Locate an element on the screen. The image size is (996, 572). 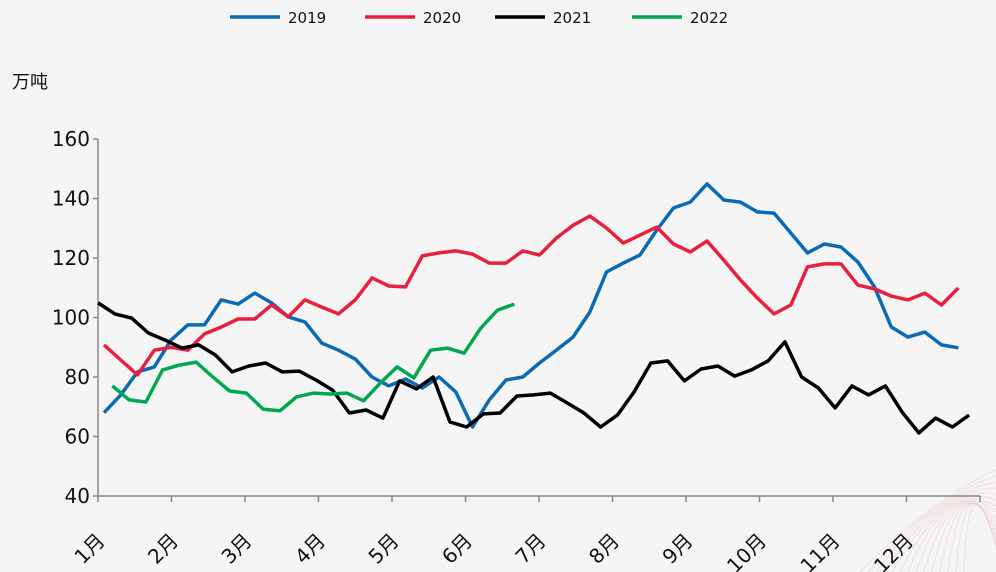
y-tick-label: 120 is located at coordinates (71, 258).